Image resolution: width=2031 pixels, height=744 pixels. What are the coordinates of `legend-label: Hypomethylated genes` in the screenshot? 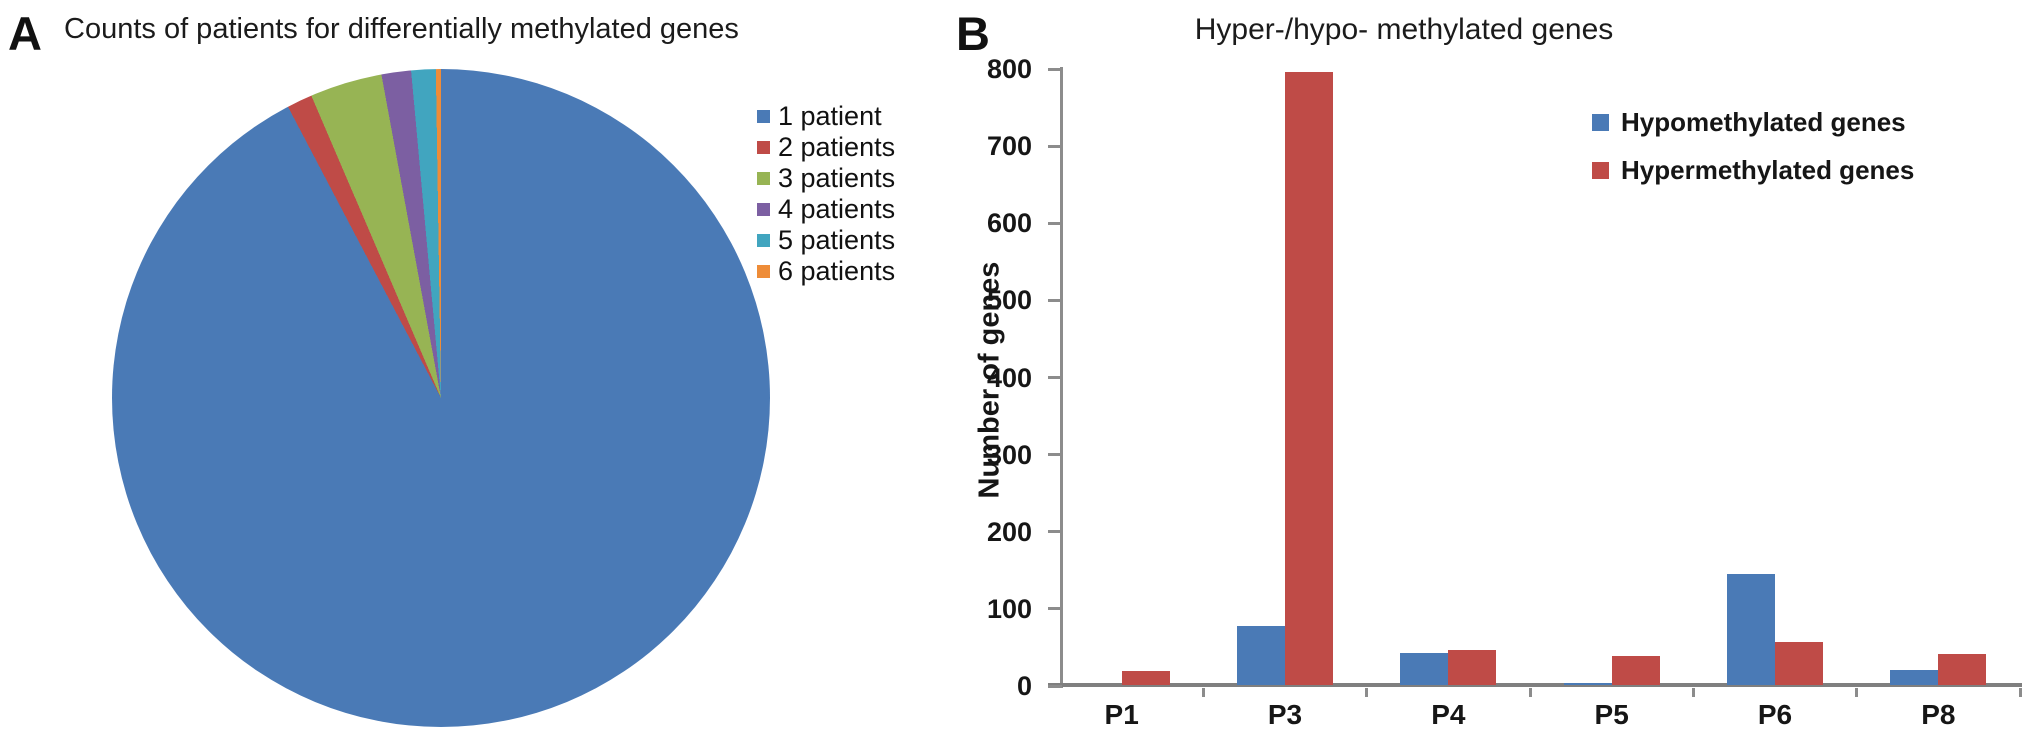 It's located at (1763, 121).